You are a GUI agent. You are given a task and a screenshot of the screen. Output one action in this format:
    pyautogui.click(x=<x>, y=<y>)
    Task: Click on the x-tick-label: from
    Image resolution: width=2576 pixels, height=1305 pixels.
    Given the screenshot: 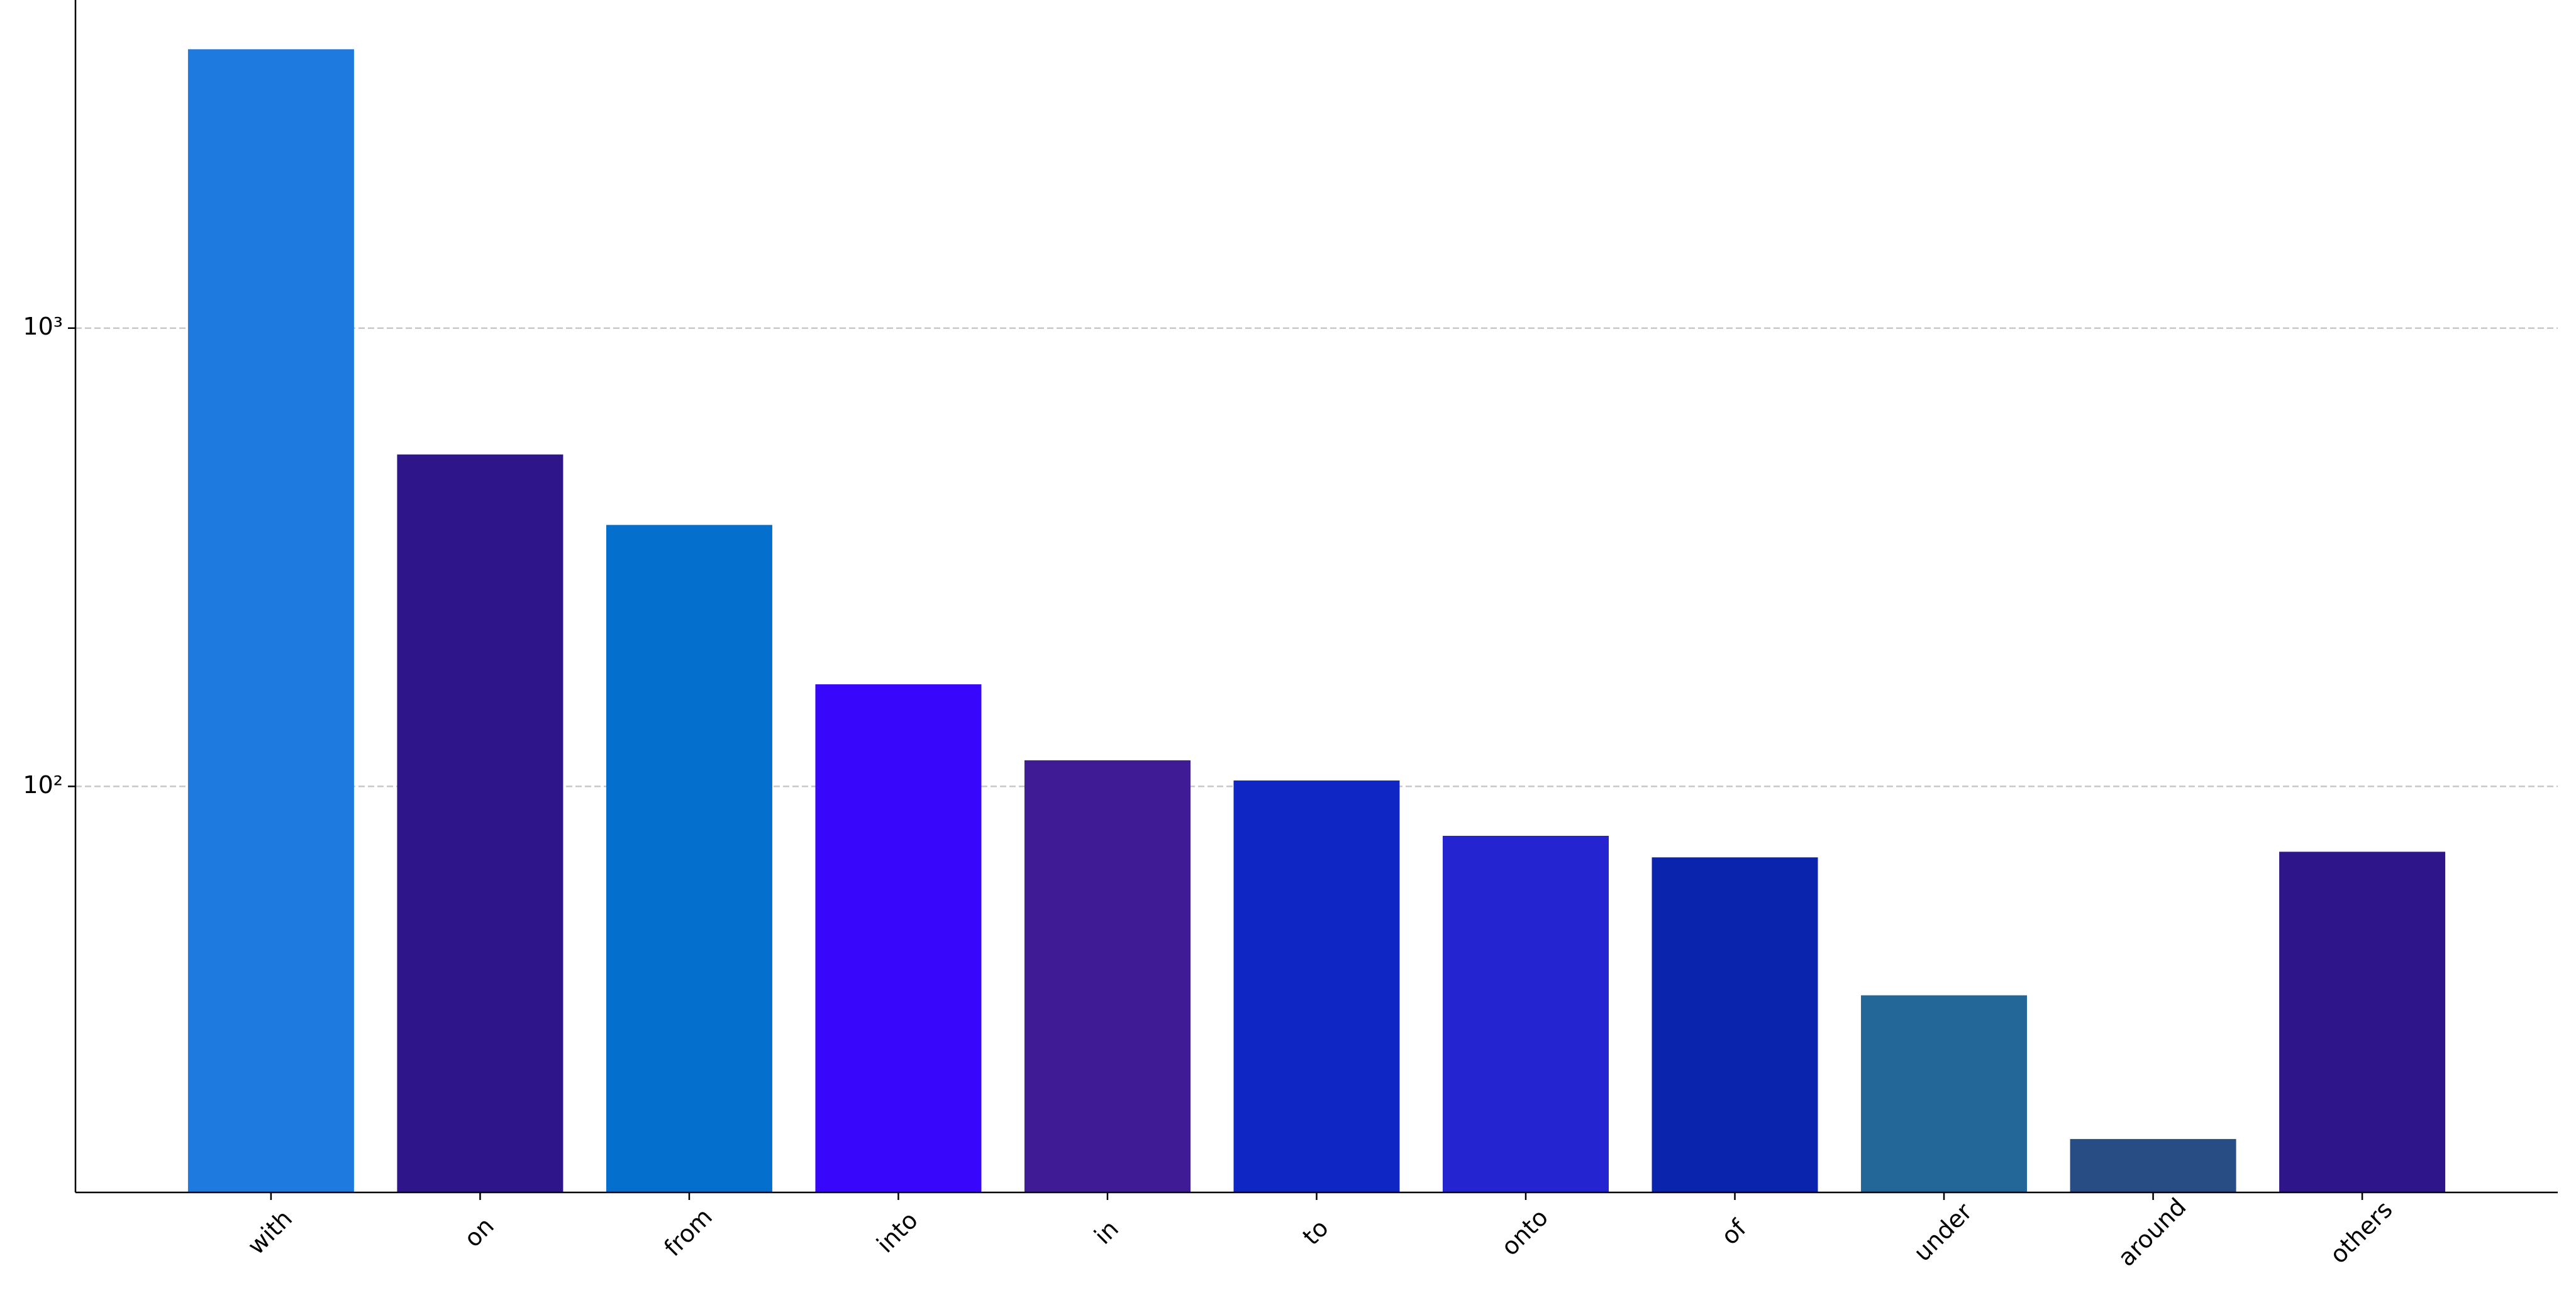 What is the action you would take?
    pyautogui.click(x=688, y=1232)
    